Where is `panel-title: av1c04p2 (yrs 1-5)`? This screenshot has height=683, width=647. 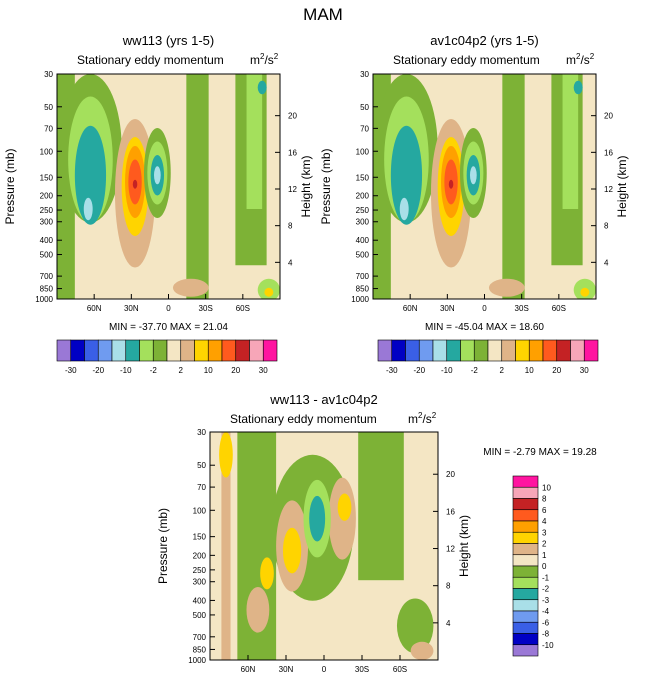 panel-title: av1c04p2 (yrs 1-5) is located at coordinates (484, 40).